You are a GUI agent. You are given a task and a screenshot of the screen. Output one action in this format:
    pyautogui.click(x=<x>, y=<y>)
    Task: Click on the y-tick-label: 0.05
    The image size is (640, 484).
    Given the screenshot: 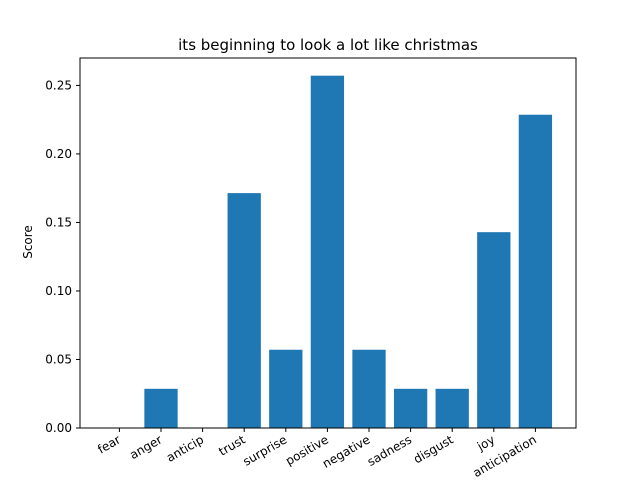 What is the action you would take?
    pyautogui.click(x=58, y=359)
    